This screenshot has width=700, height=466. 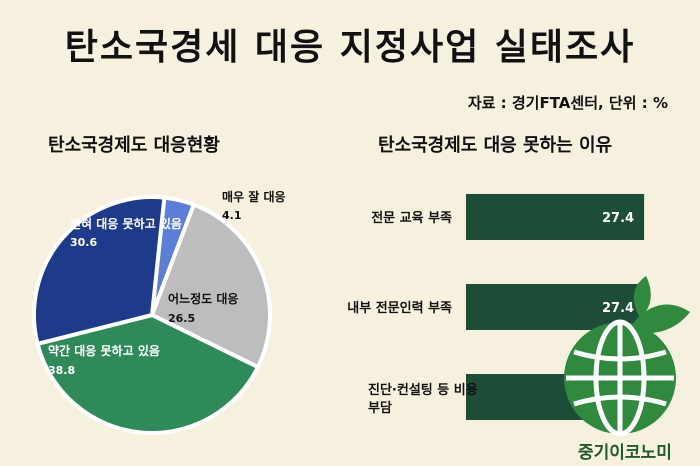 I want to click on pie-slice-value: 4.1, so click(x=232, y=215).